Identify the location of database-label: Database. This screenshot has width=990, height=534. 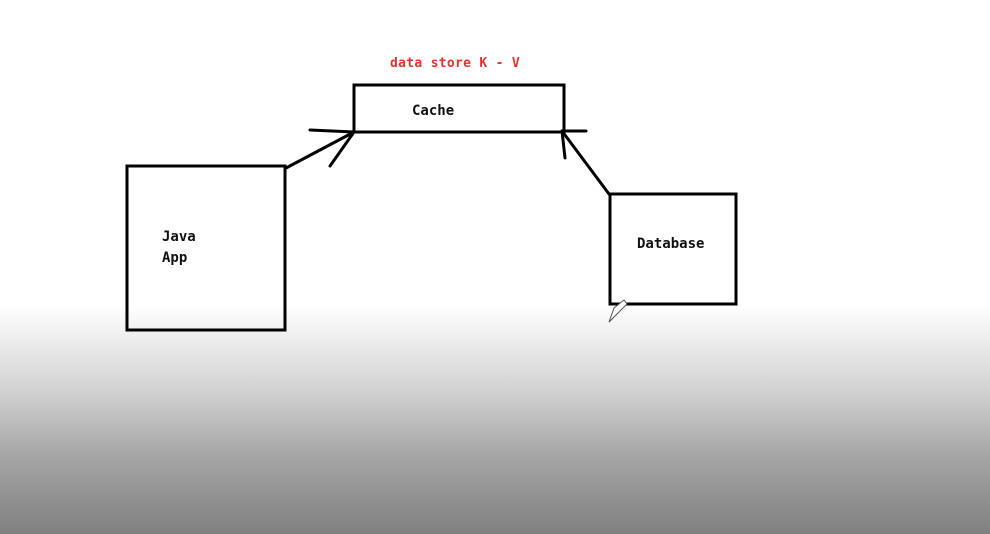
(671, 244).